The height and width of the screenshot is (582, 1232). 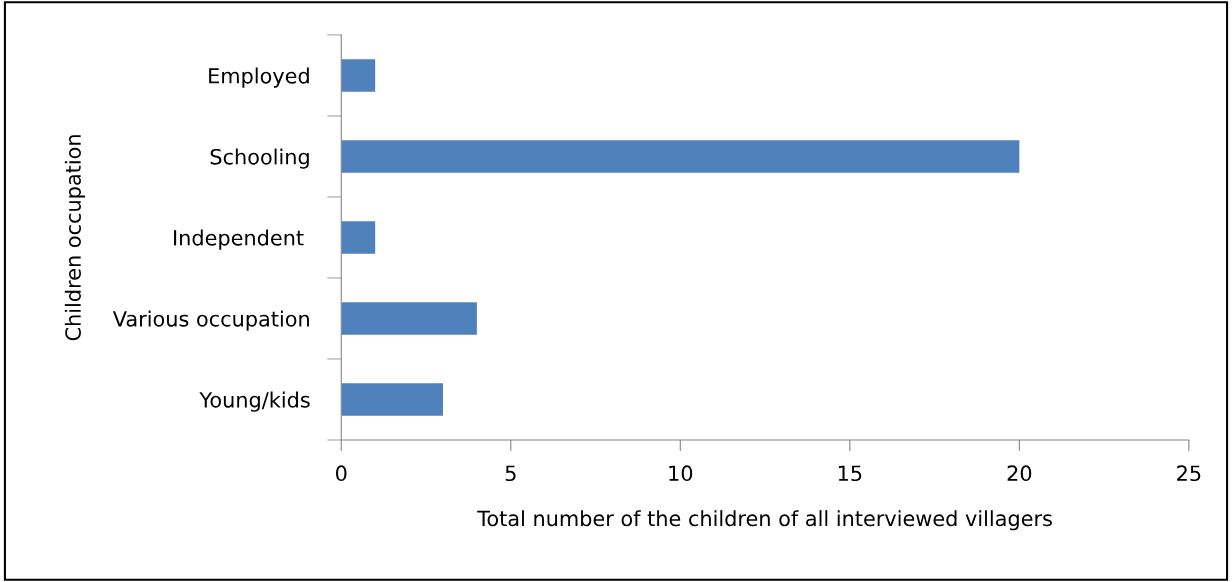 I want to click on y-tick-label: Schooling, so click(x=259, y=158).